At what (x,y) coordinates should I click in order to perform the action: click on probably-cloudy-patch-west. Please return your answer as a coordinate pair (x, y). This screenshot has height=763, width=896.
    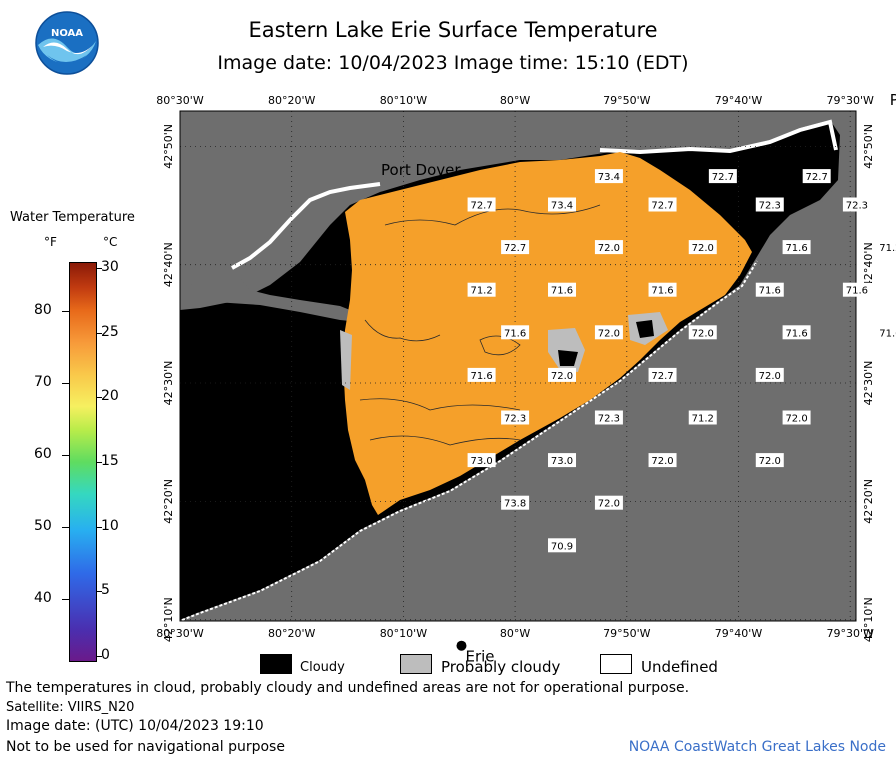
    Looking at the image, I should click on (346, 360).